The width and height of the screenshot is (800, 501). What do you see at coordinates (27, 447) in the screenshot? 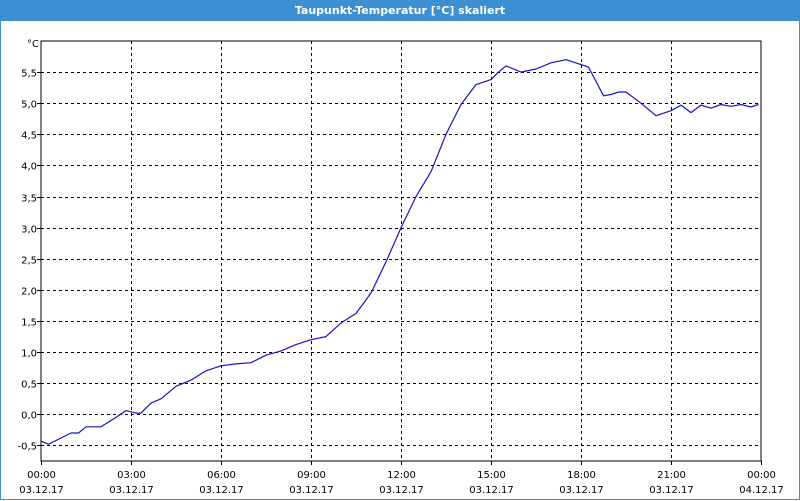
I see `y-tick-label: -0,5` at bounding box center [27, 447].